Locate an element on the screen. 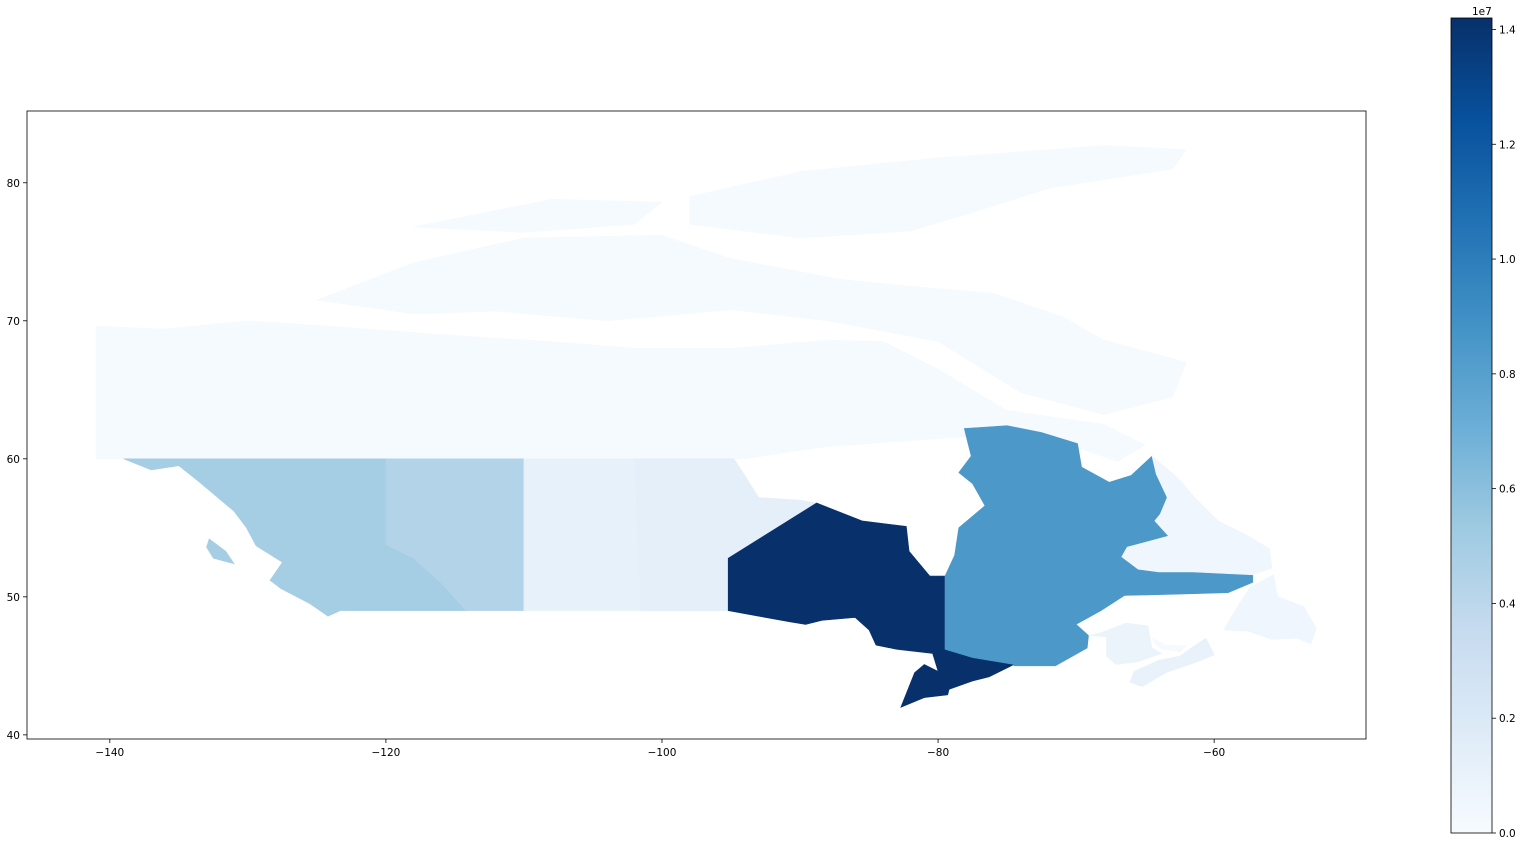 This screenshot has height=846, width=1520. colorbar-ticks: 0.0 0.2 0.4 0.6 0.8 1.0 1.2 1.4 is located at coordinates (1504, 432).